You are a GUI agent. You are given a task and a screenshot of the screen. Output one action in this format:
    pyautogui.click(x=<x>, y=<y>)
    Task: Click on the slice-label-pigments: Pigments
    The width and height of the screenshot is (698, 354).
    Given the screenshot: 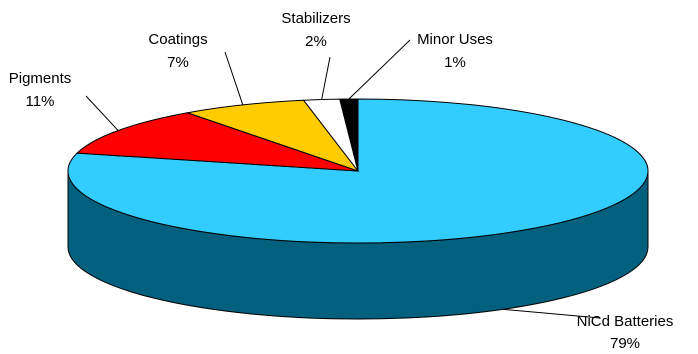 What is the action you would take?
    pyautogui.click(x=40, y=78)
    